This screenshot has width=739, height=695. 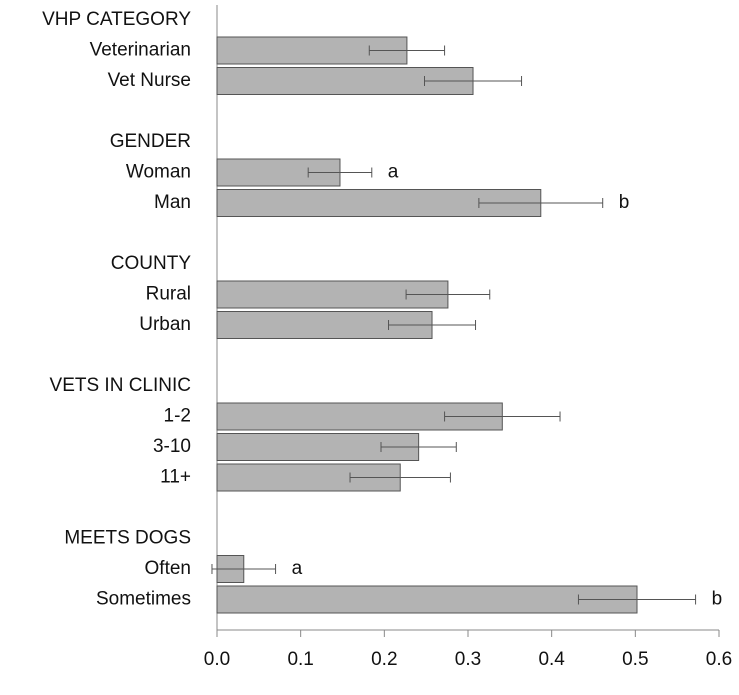 I want to click on x-tick-label: 0.4, so click(x=551, y=659).